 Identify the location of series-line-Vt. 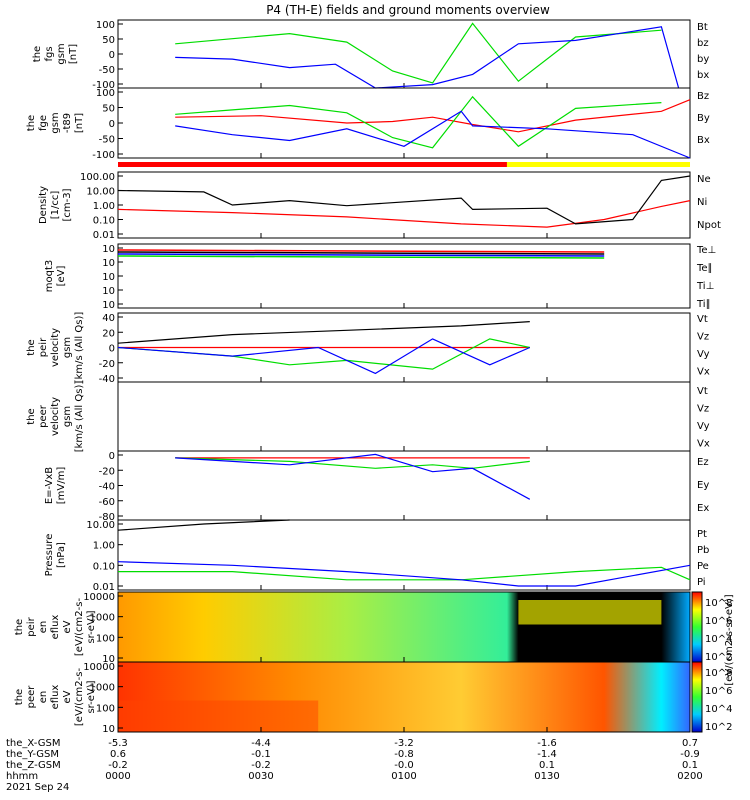
(323, 332).